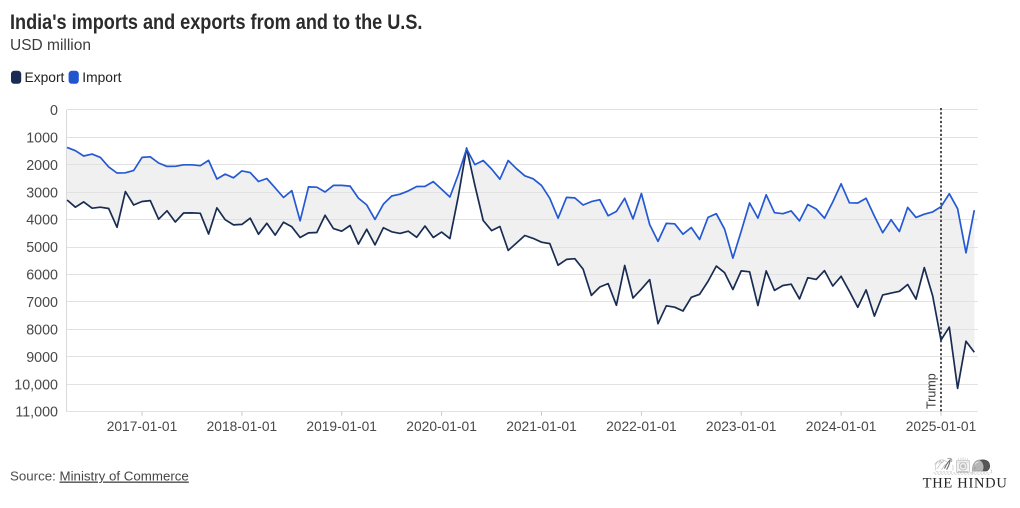 This screenshot has height=508, width=1020. Describe the element at coordinates (641, 426) in the screenshot. I see `svg-text: 2022-01-01` at that location.